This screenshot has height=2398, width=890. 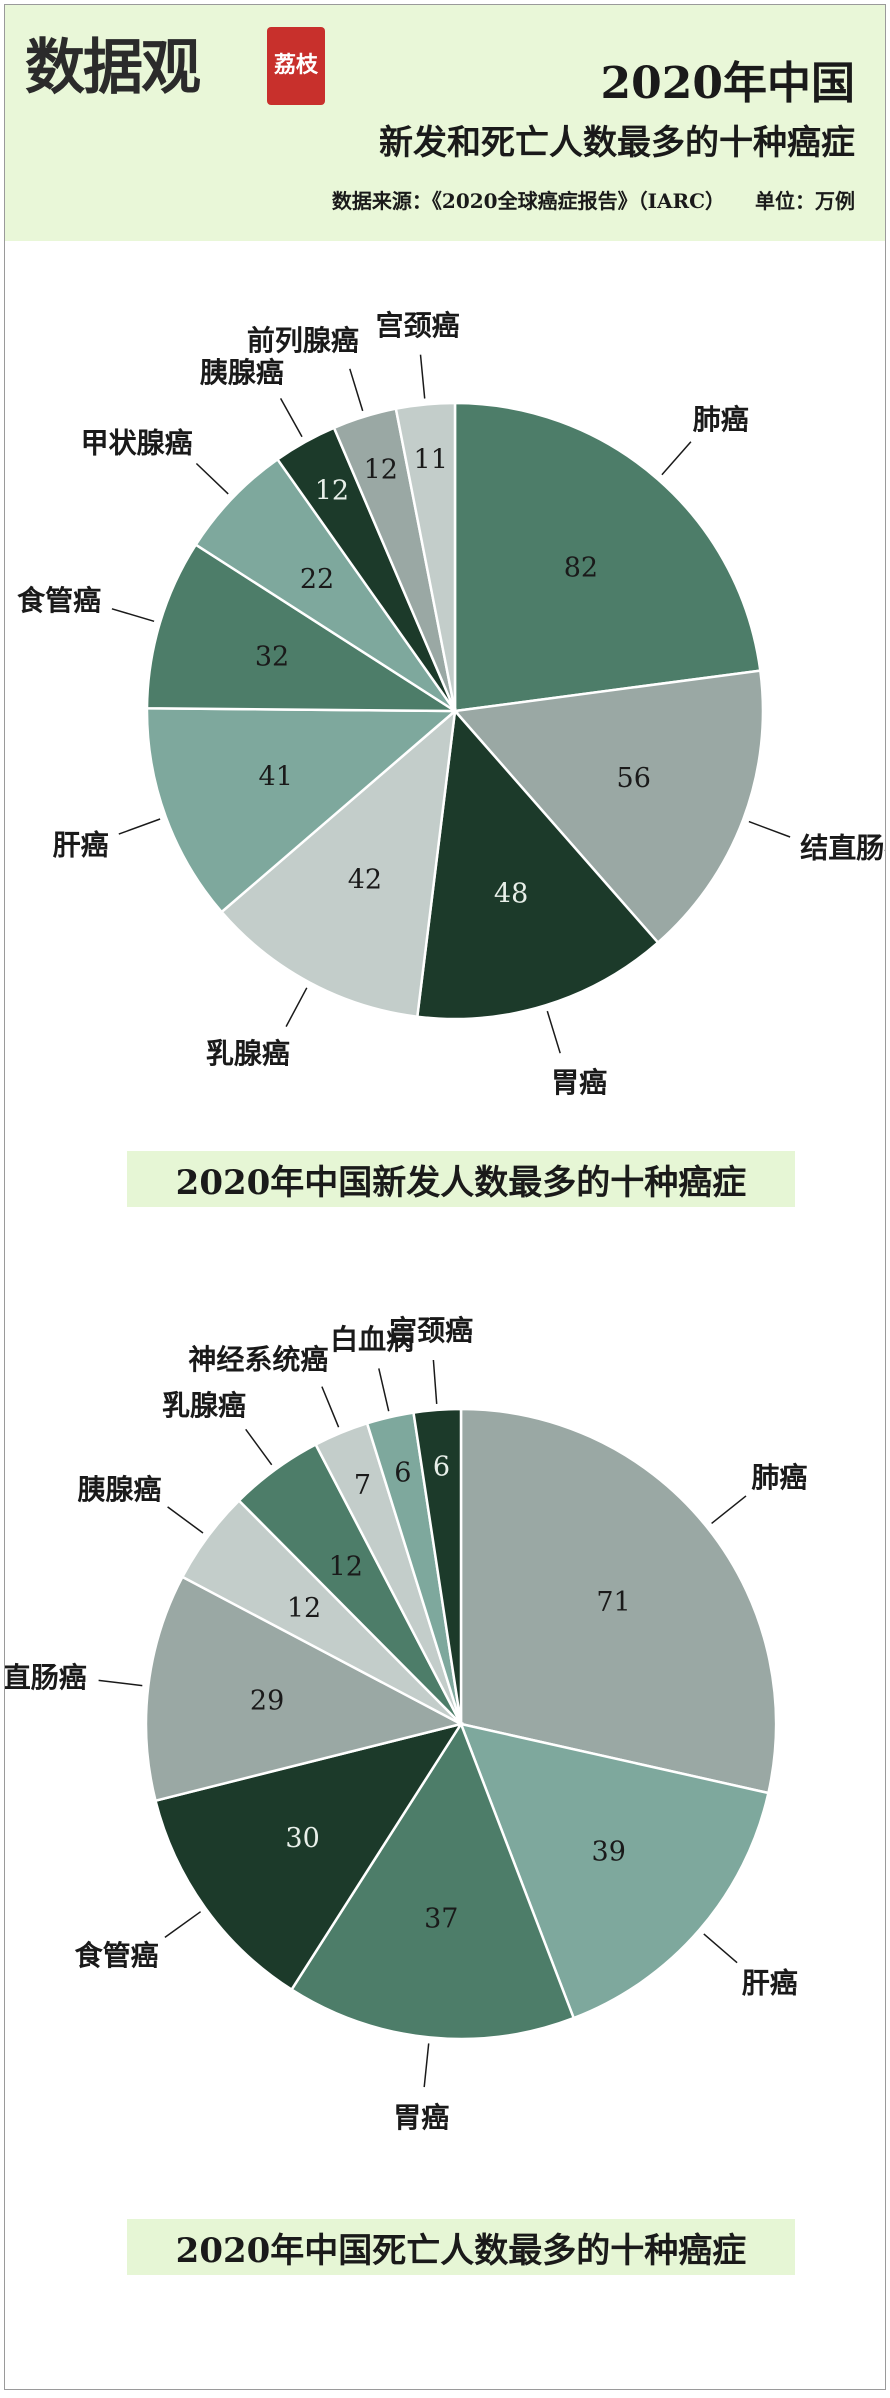 What do you see at coordinates (721, 419) in the screenshot?
I see `pie-label-0-0: 肺癌` at bounding box center [721, 419].